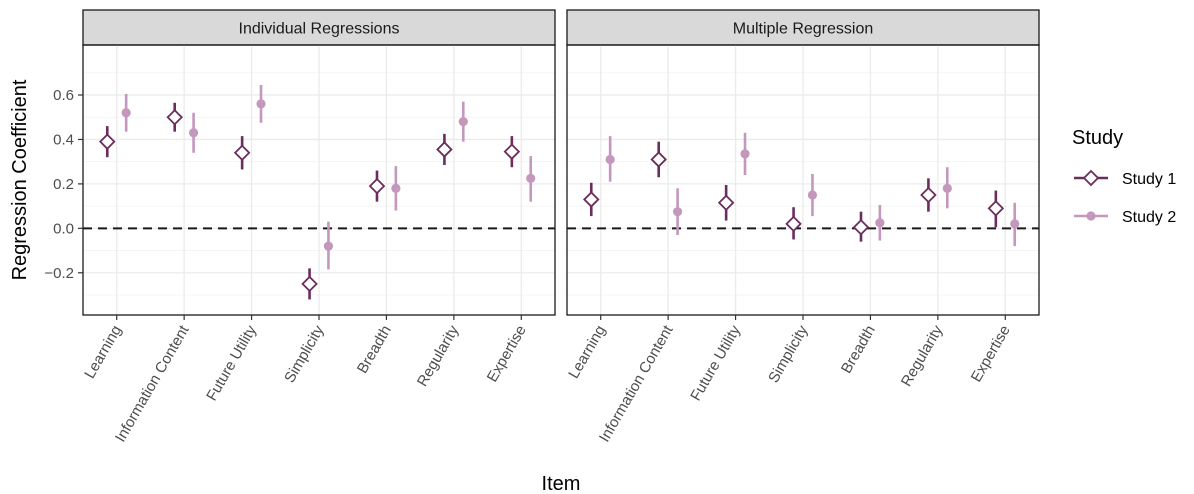  I want to click on legend-label: Study 2, so click(1149, 217).